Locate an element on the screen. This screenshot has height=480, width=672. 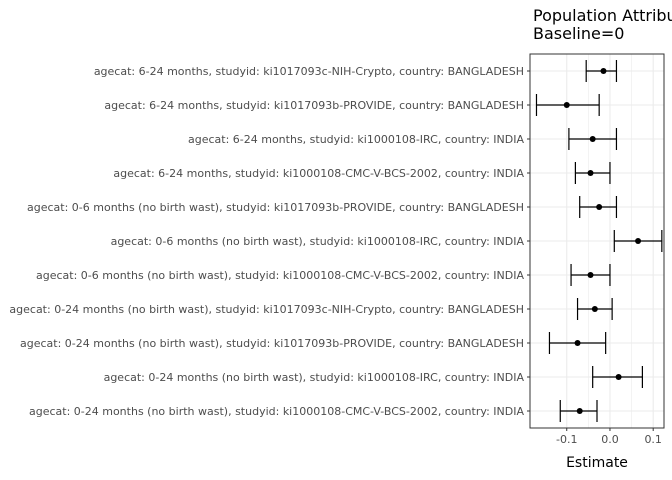
plot-title: Population Attributable Baseline=0 is located at coordinates (602, 24).